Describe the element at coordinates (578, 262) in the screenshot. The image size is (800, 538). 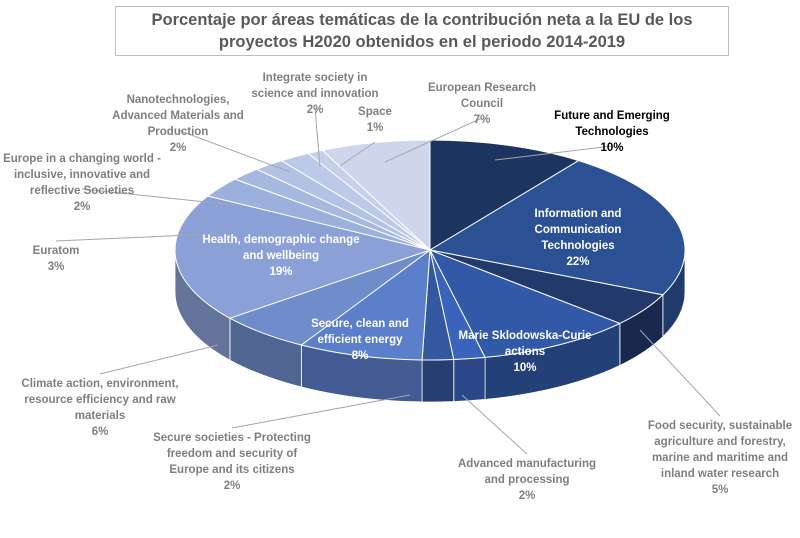
I see `value-label: 22%` at that location.